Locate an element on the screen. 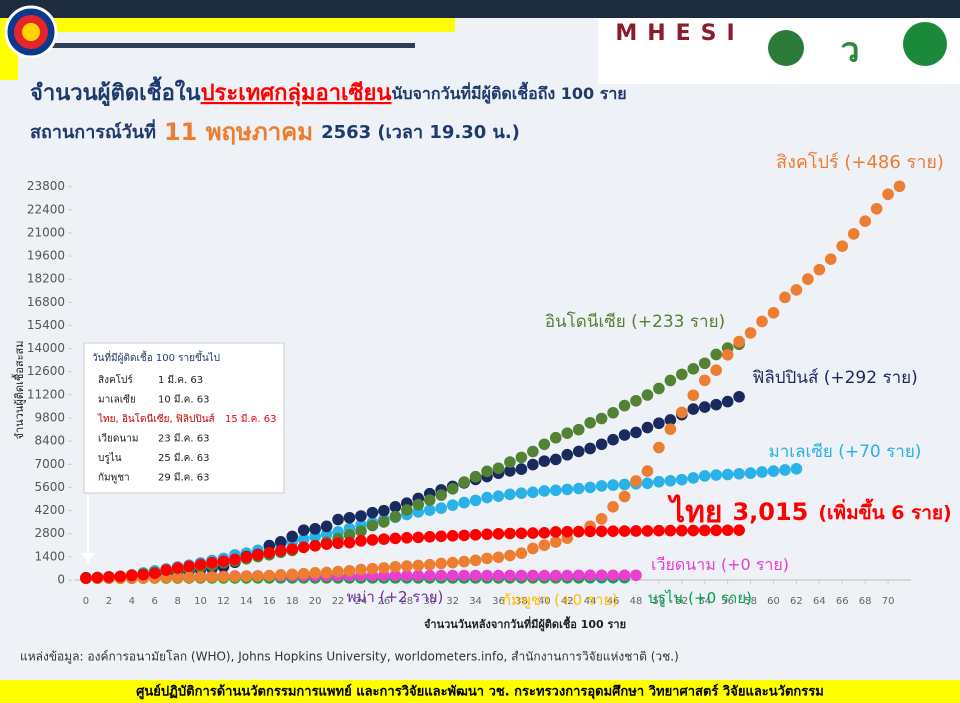 The height and width of the screenshot is (703, 960). note-country: เวียดนาม is located at coordinates (118, 439).